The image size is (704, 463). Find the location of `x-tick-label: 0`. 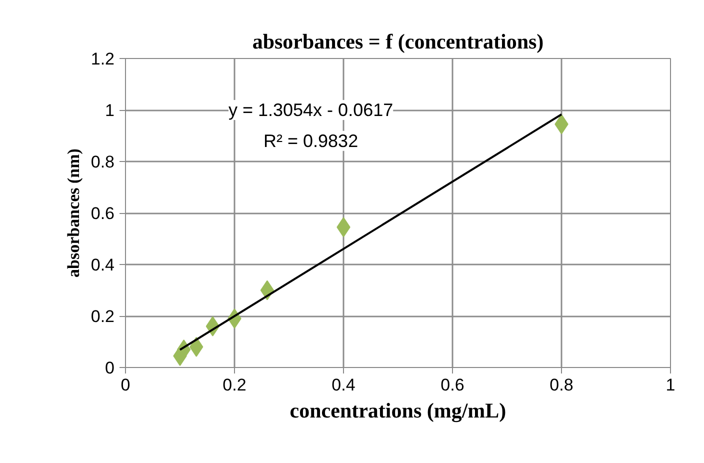

x-tick-label: 0 is located at coordinates (125, 385).